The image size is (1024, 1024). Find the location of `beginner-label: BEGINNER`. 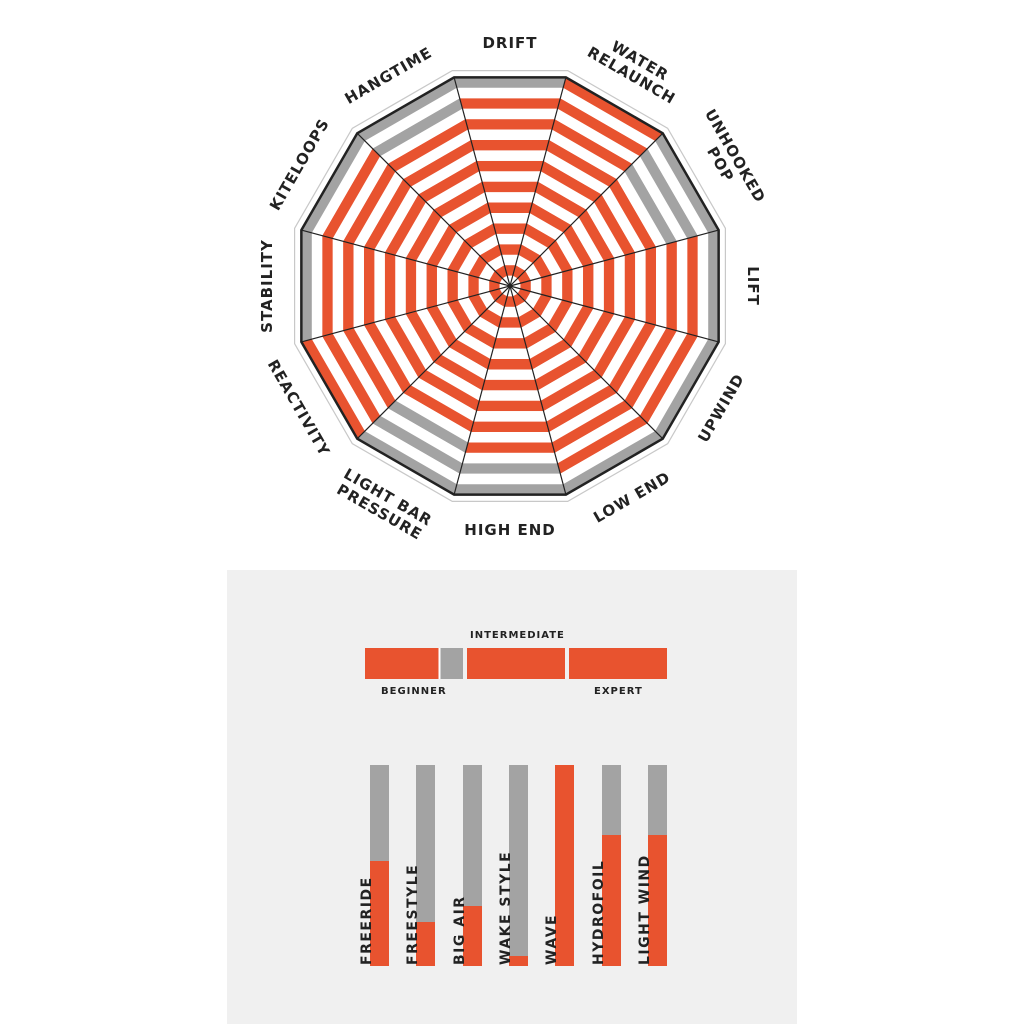

beginner-label: BEGINNER is located at coordinates (414, 691).